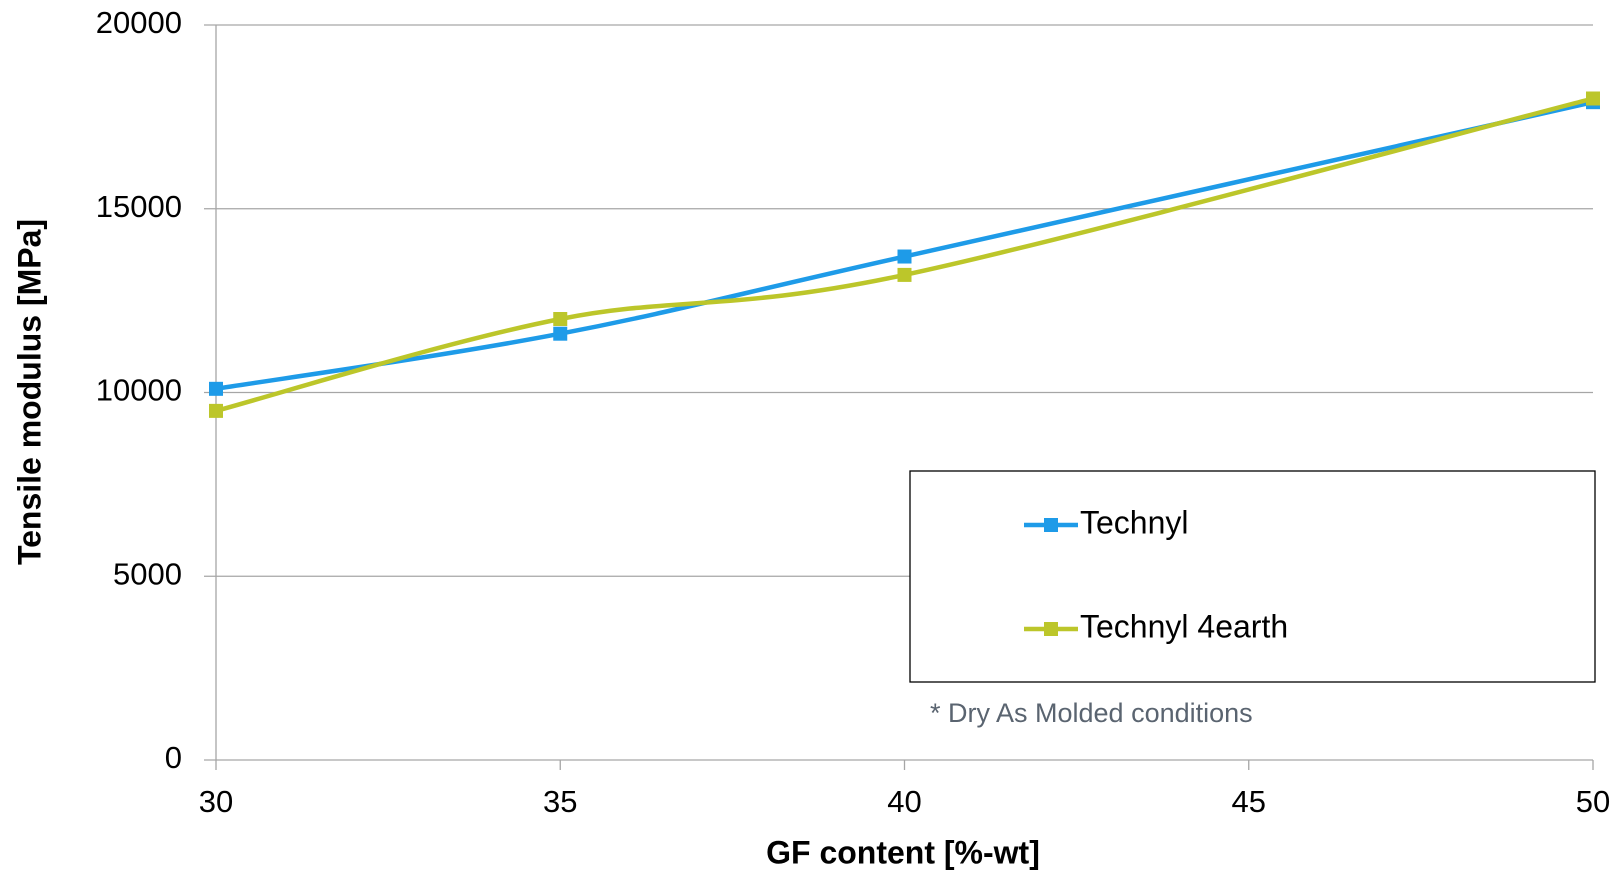 This screenshot has height=880, width=1617. Describe the element at coordinates (1091, 713) in the screenshot. I see `annotation: * Dry As Molded conditions` at that location.